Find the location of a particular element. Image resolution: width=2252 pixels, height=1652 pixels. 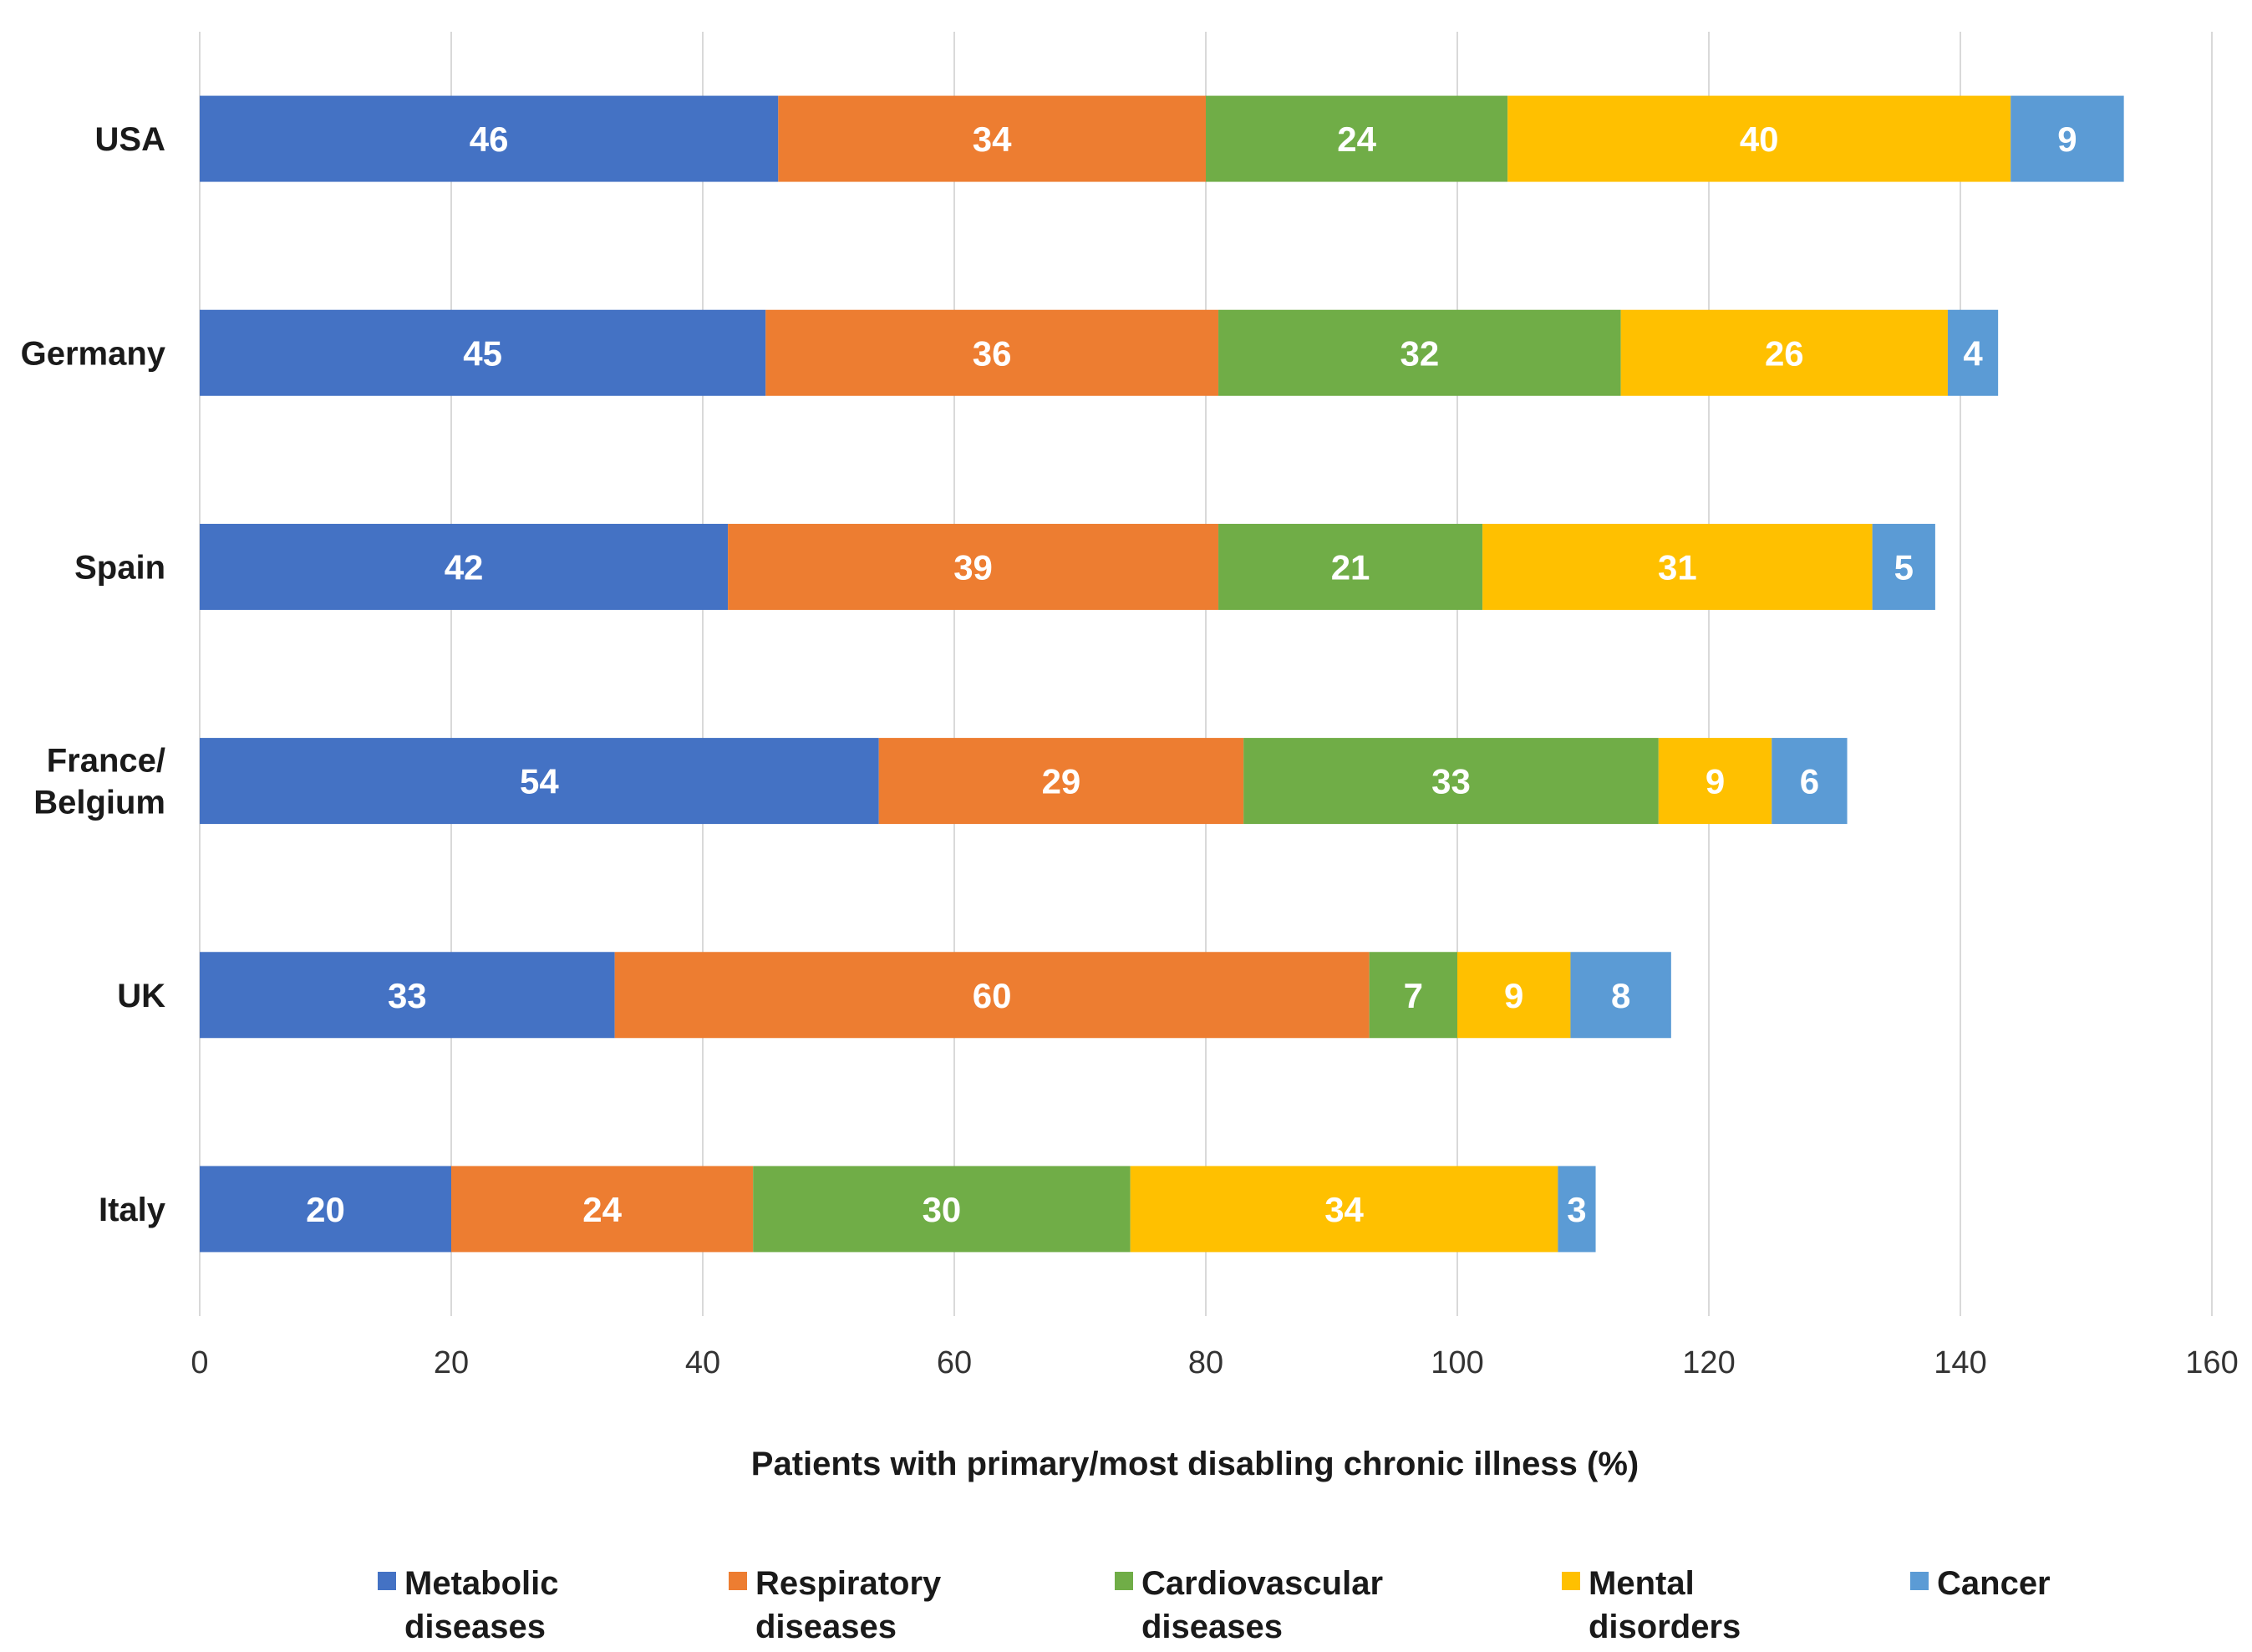

legend-label: Cancer is located at coordinates (1994, 1584).